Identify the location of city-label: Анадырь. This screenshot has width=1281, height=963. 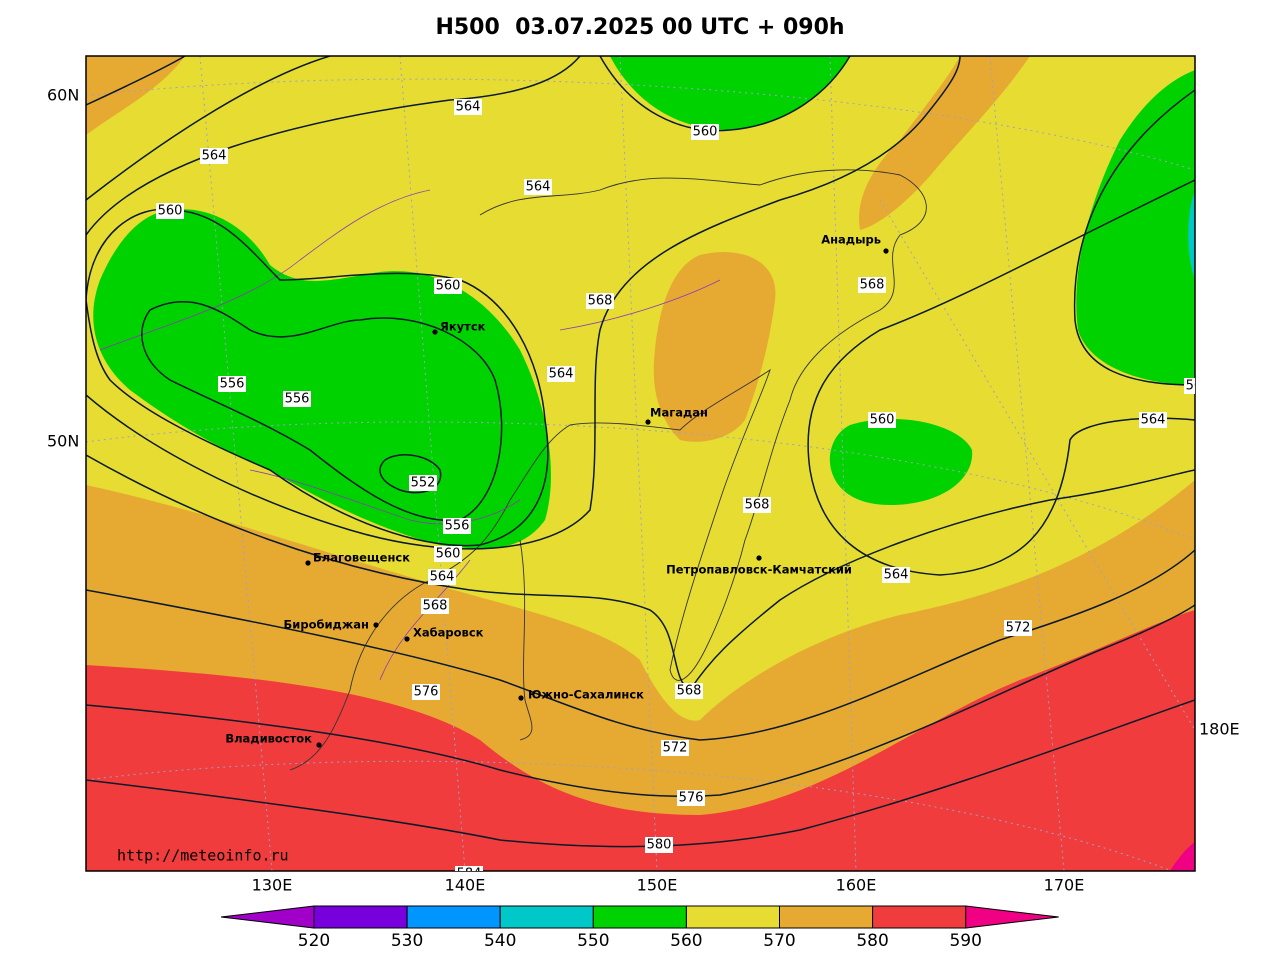
(851, 240).